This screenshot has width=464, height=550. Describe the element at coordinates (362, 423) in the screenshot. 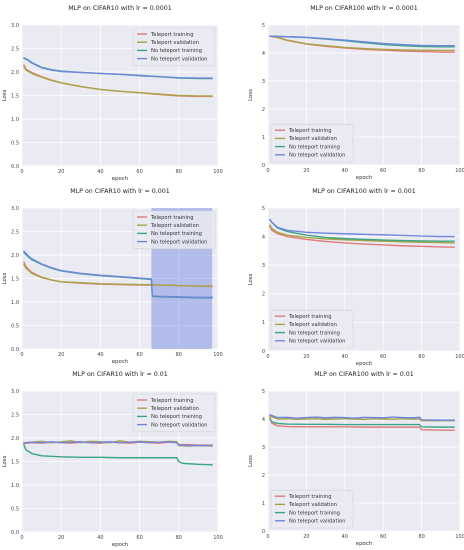

I see `series-line-teleport-training` at that location.